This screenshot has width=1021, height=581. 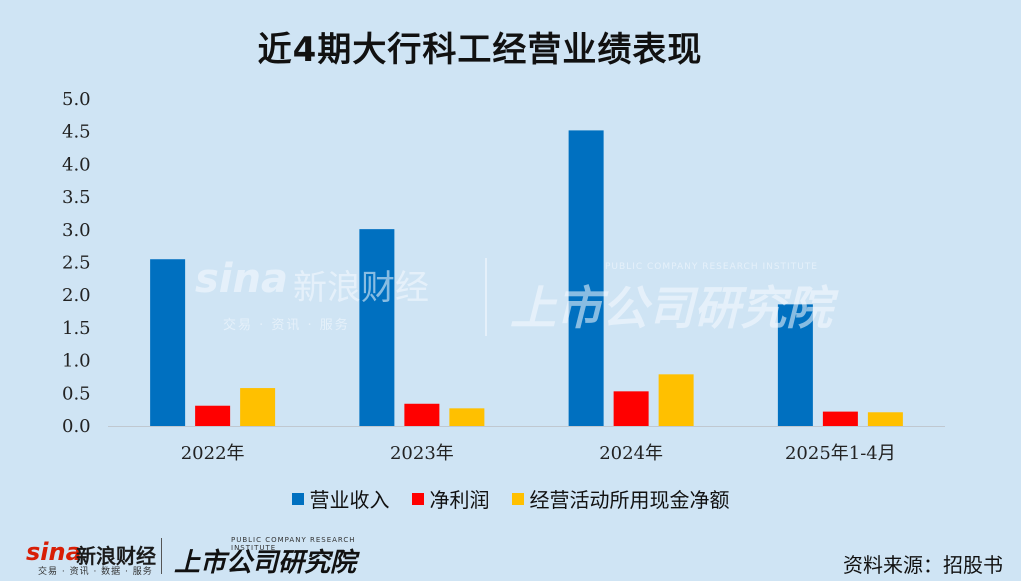 I want to click on x-tick-label: 2024年, so click(x=631, y=453).